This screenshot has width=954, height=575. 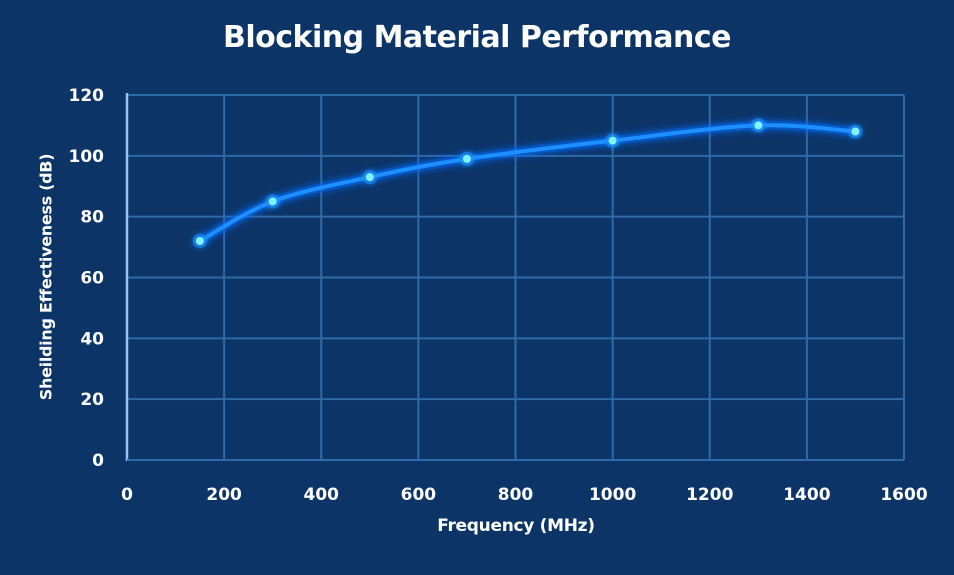 What do you see at coordinates (806, 495) in the screenshot?
I see `x-tick-label: 1400` at bounding box center [806, 495].